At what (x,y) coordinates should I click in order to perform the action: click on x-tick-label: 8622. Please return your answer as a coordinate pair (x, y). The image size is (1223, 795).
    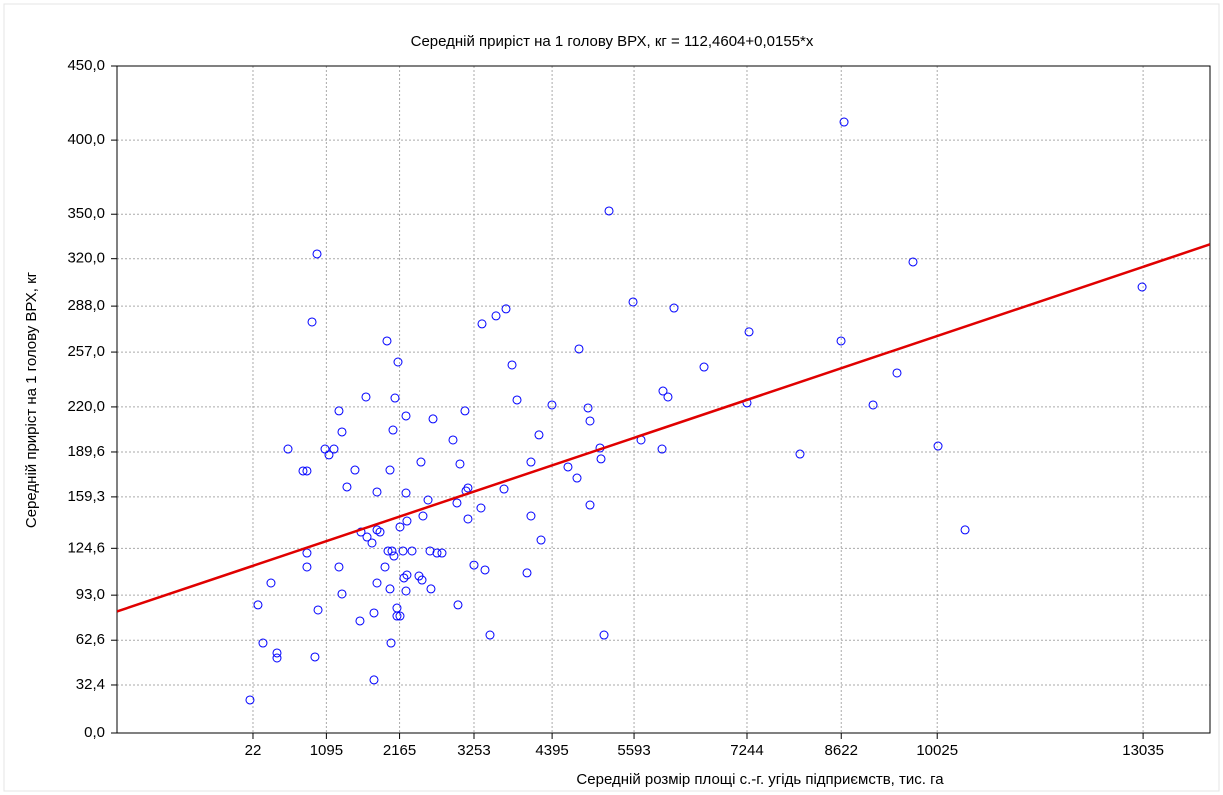
    Looking at the image, I should click on (841, 750).